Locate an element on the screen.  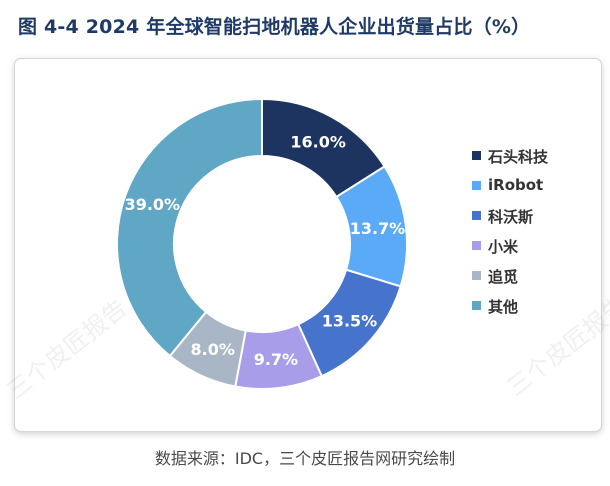
donut-slice is located at coordinates (189, 227).